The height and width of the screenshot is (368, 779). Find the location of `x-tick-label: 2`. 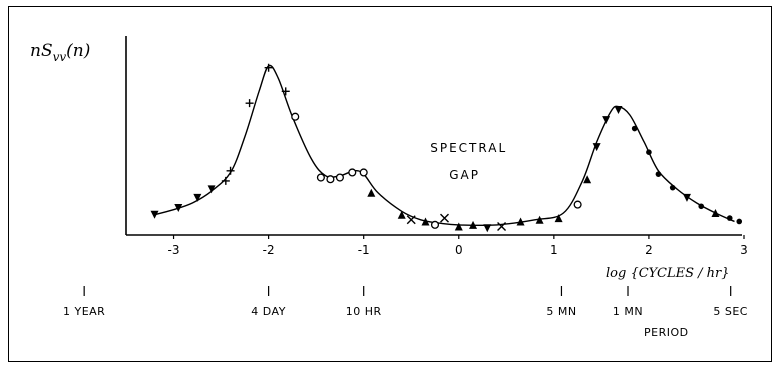

x-tick-label: 2 is located at coordinates (649, 250).